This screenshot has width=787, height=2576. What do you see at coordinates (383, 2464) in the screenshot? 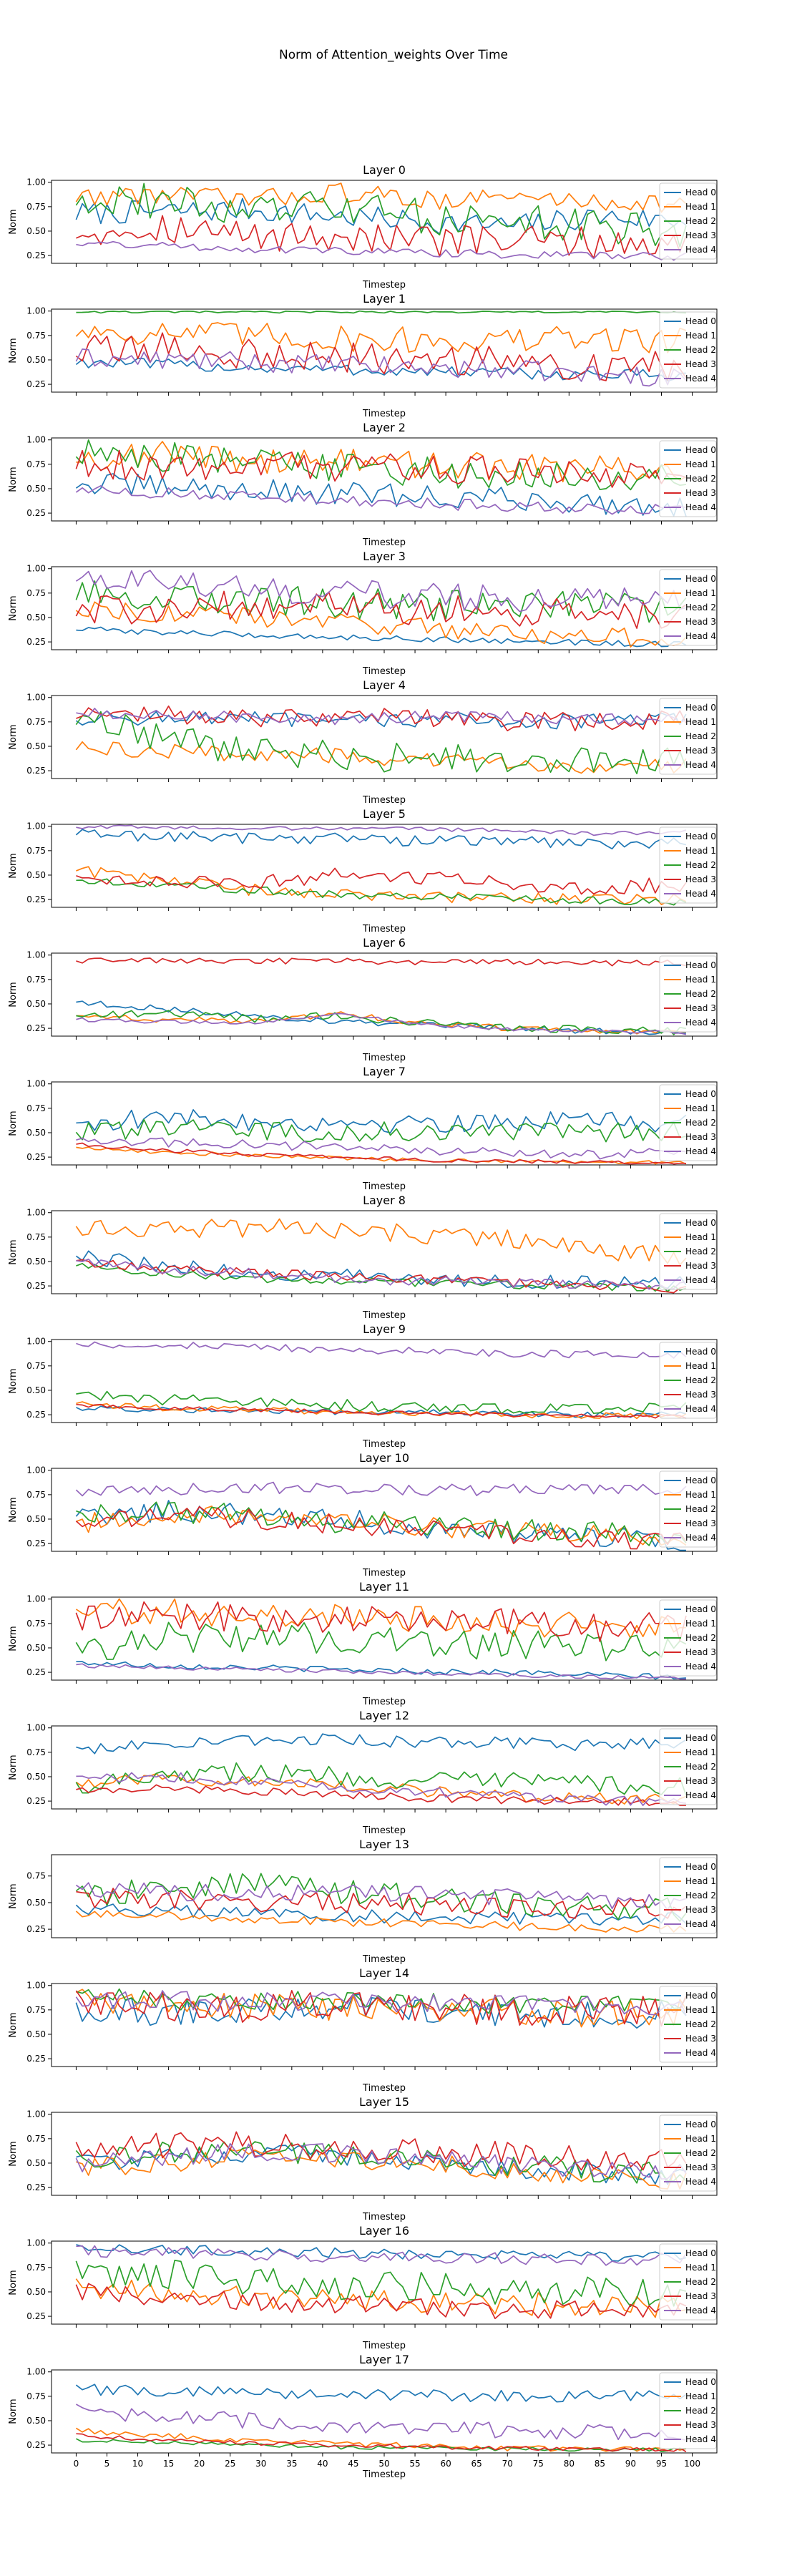
I see `x-tick-label: 50` at bounding box center [383, 2464].